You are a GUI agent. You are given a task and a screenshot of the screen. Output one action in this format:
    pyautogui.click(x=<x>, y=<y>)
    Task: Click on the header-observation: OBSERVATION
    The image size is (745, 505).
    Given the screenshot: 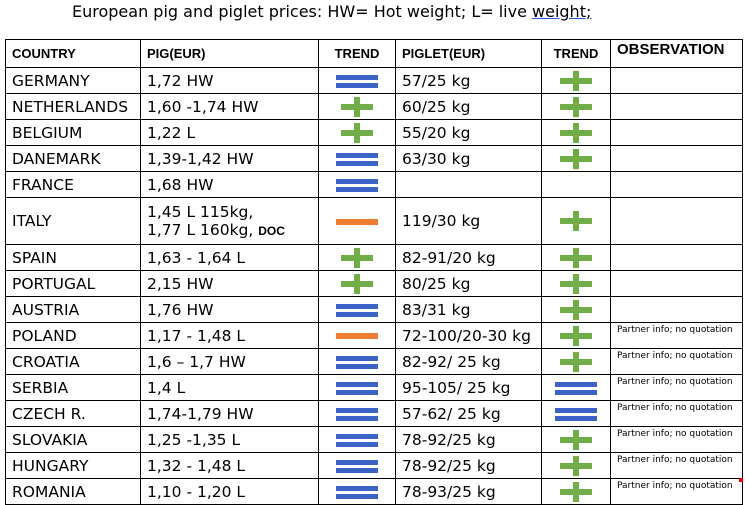 What is the action you would take?
    pyautogui.click(x=676, y=53)
    